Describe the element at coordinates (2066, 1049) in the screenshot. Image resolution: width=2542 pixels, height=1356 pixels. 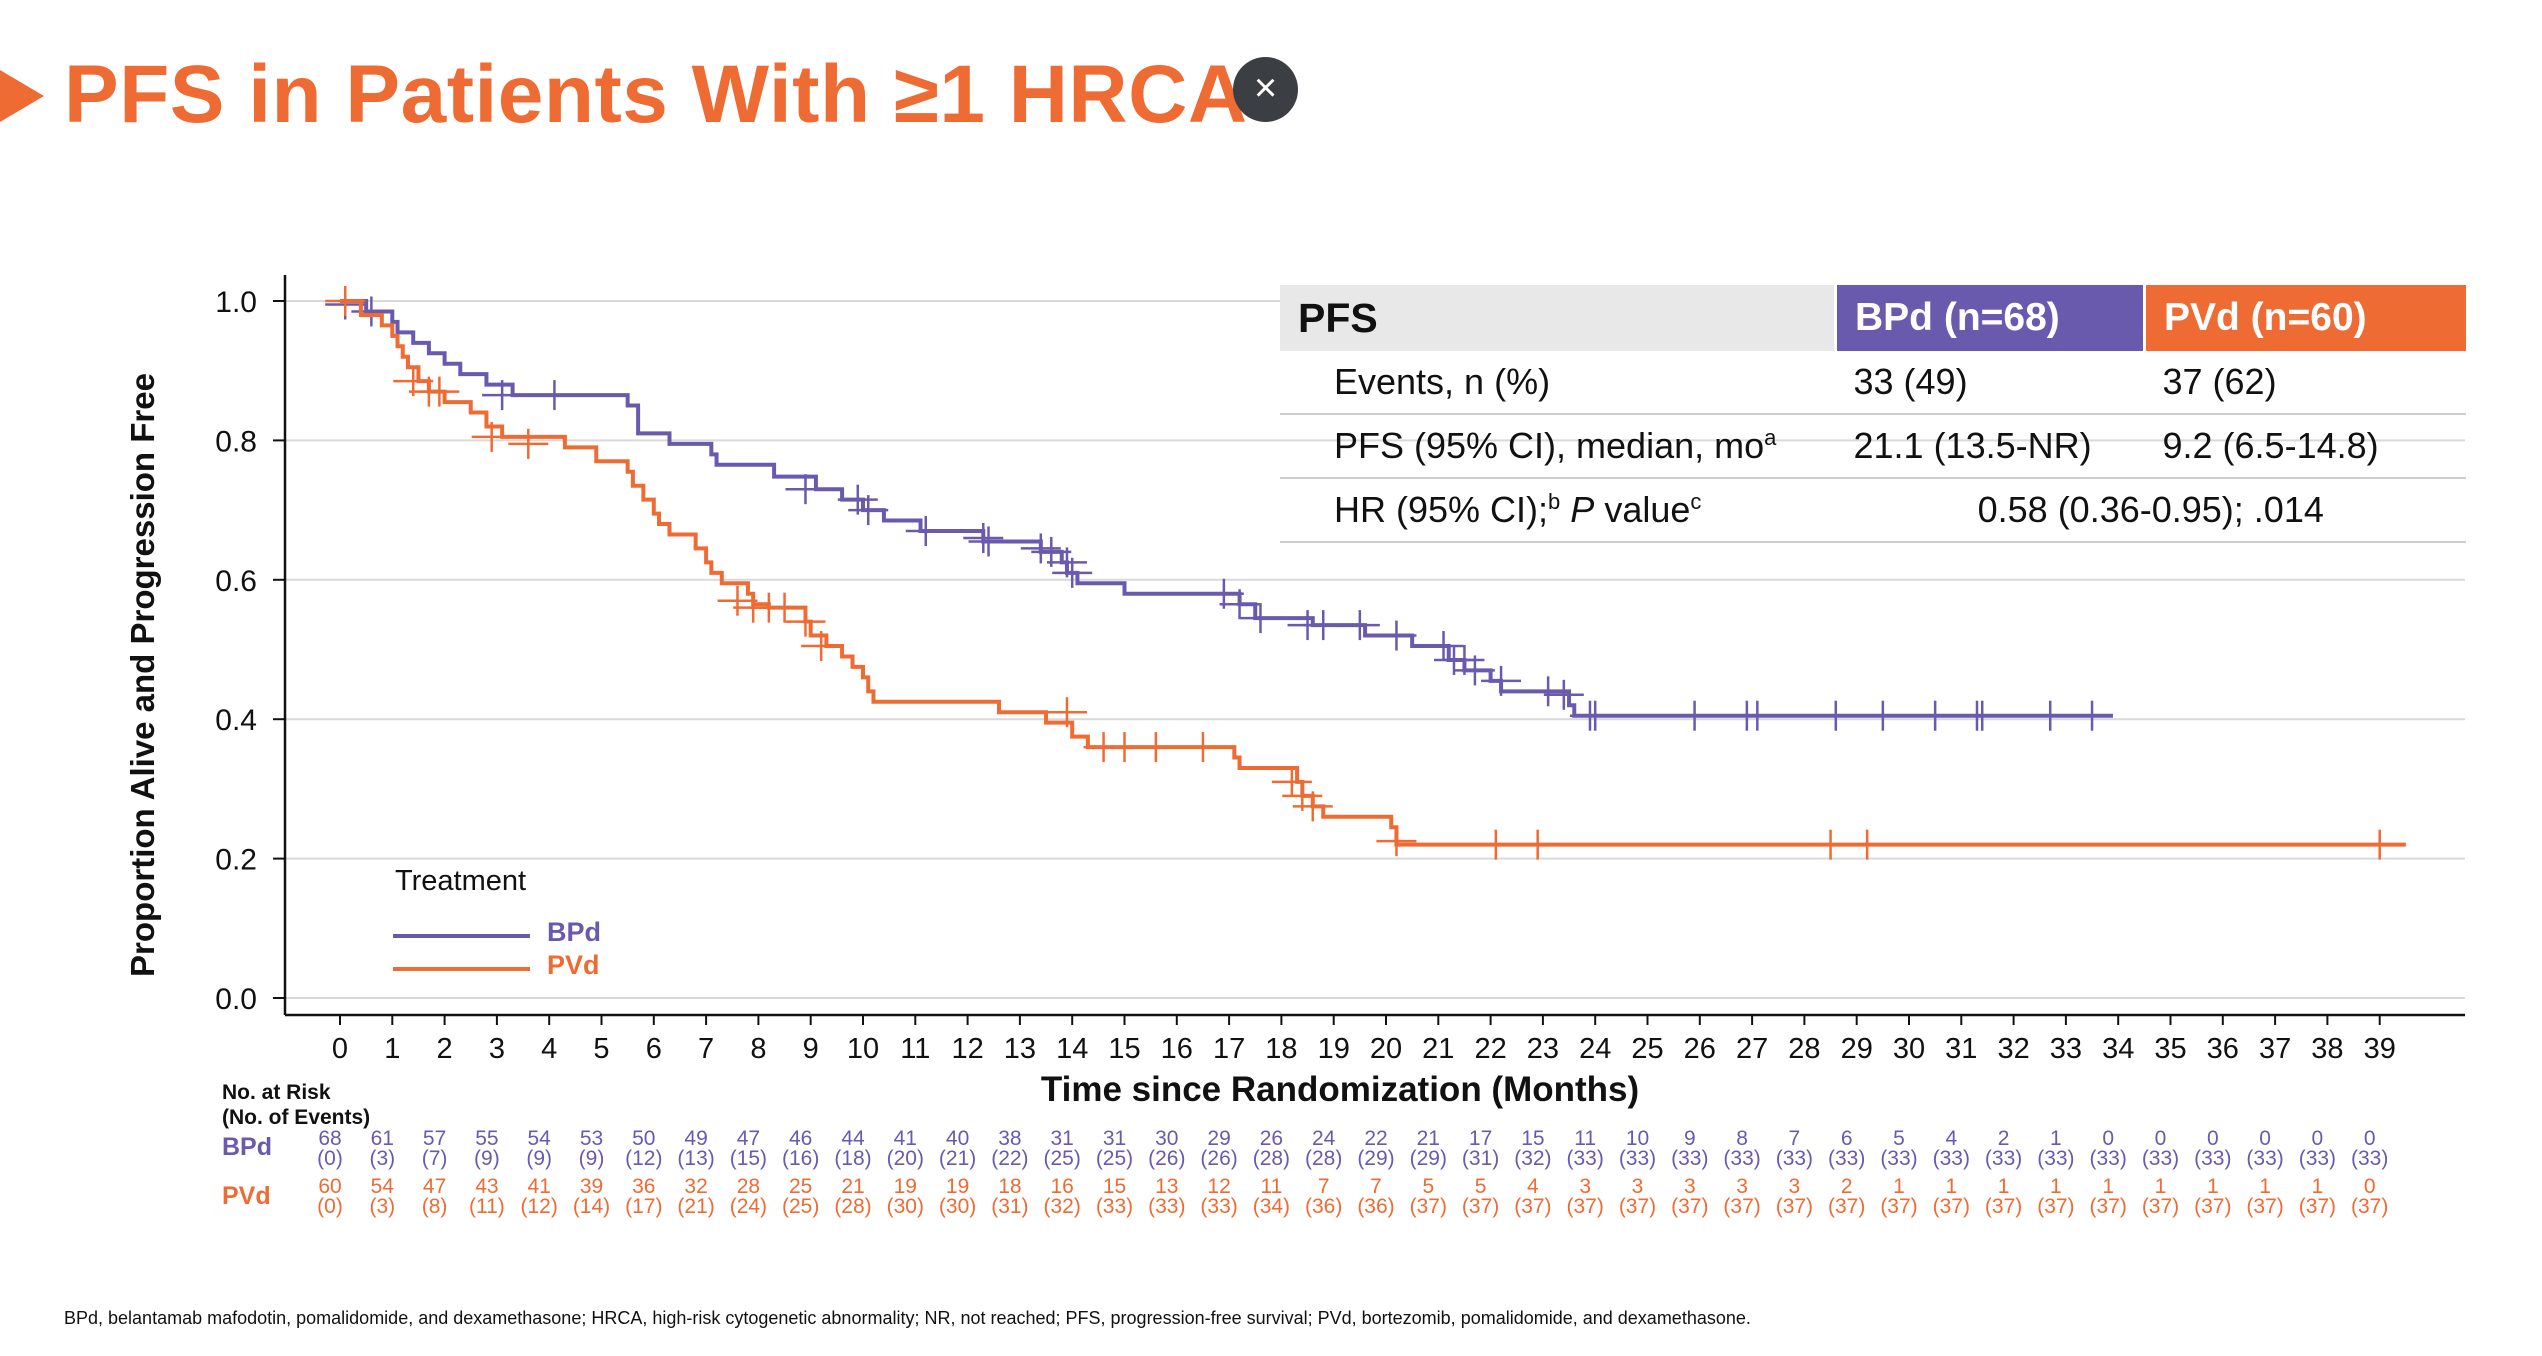
I see `x-tick-label: 33` at that location.